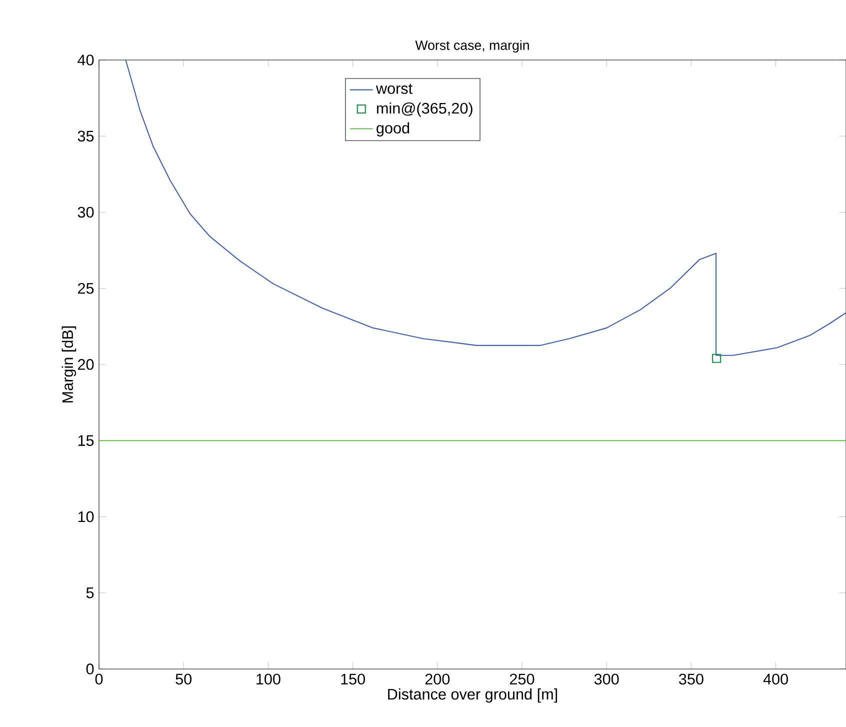 The height and width of the screenshot is (727, 846). I want to click on x-tick-label: 200, so click(437, 679).